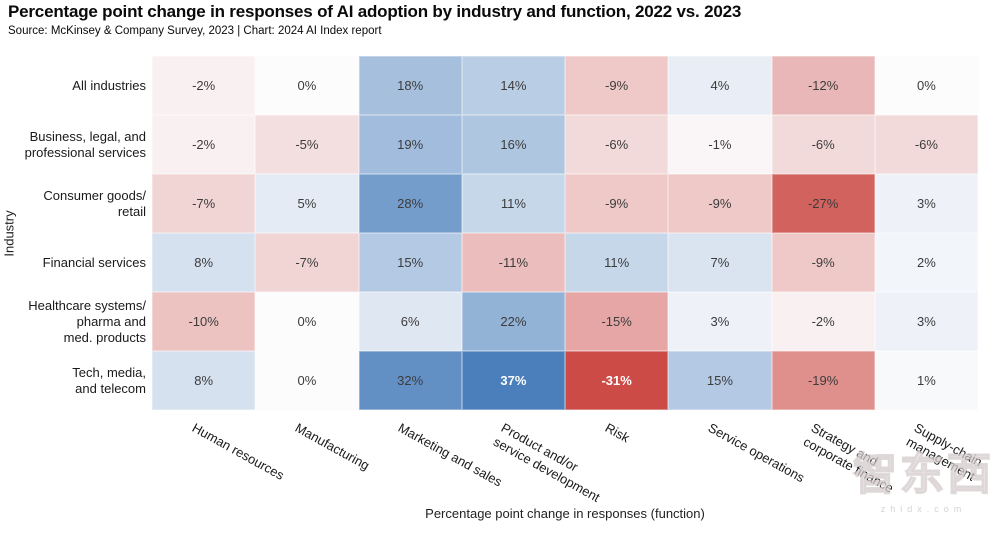 This screenshot has height=533, width=1000. I want to click on row-label: Tech, media, and telecom, so click(109, 380).